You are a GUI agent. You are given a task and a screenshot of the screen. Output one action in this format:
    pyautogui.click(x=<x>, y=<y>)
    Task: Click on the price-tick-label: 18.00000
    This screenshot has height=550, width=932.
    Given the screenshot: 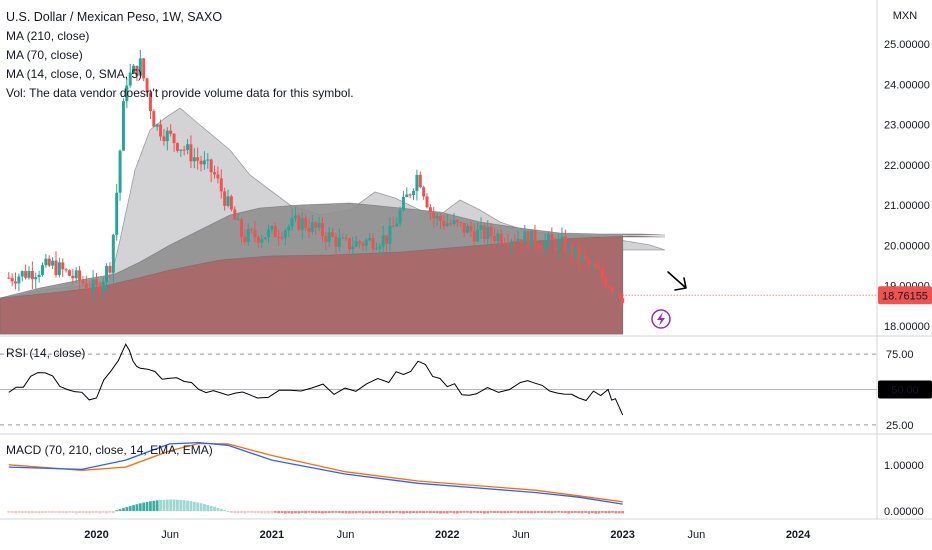 What is the action you would take?
    pyautogui.click(x=907, y=327)
    